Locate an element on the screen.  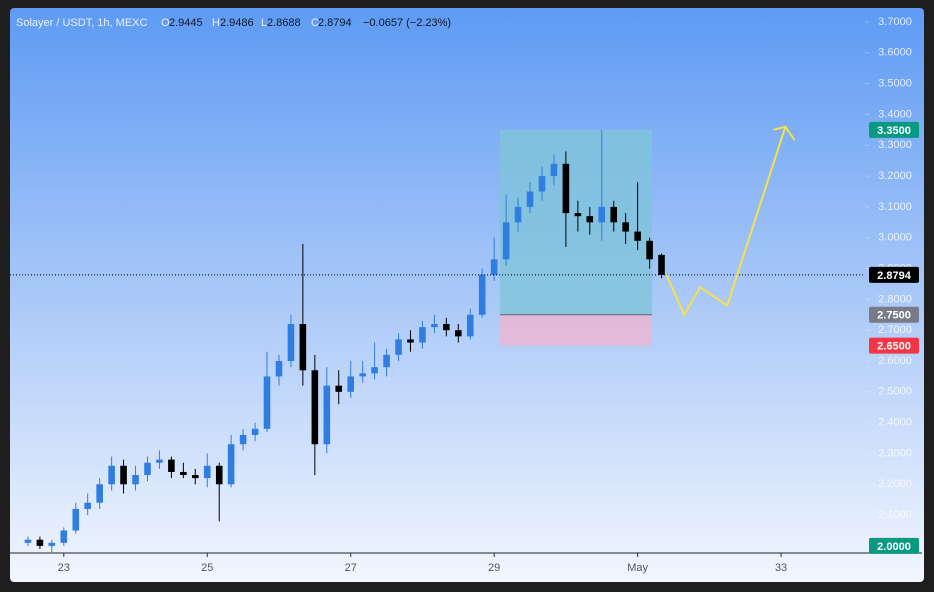
y-tick-label: 3.5000 is located at coordinates (895, 84).